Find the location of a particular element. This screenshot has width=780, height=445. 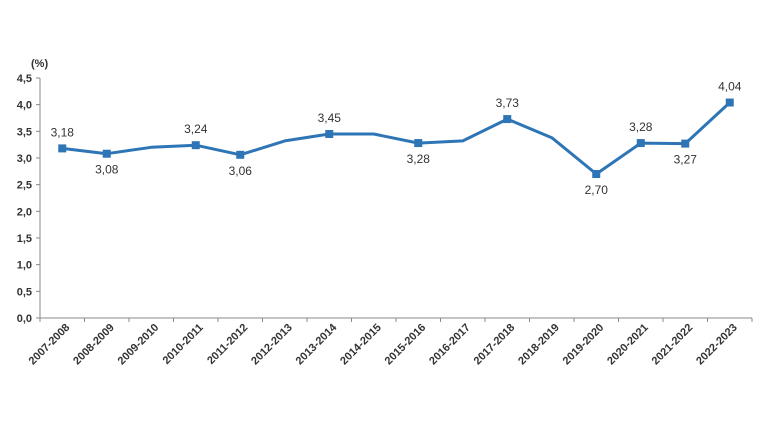

x-tick-label: 2015-2016 is located at coordinates (406, 345).